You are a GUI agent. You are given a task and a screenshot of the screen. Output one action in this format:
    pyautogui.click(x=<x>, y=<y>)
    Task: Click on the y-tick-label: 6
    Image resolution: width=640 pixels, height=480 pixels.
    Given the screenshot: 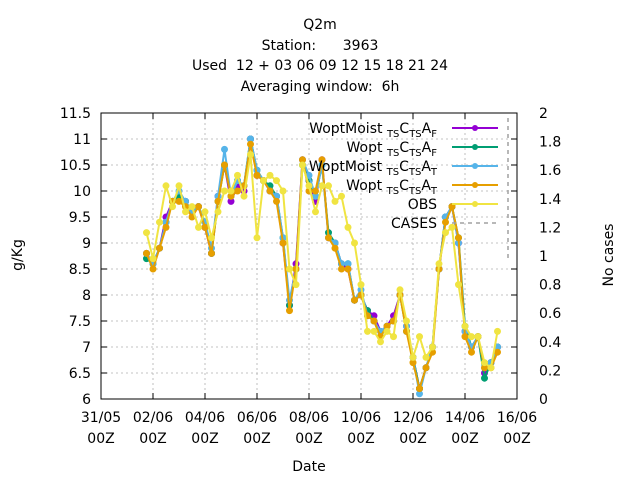 What is the action you would take?
    pyautogui.click(x=86, y=400)
    